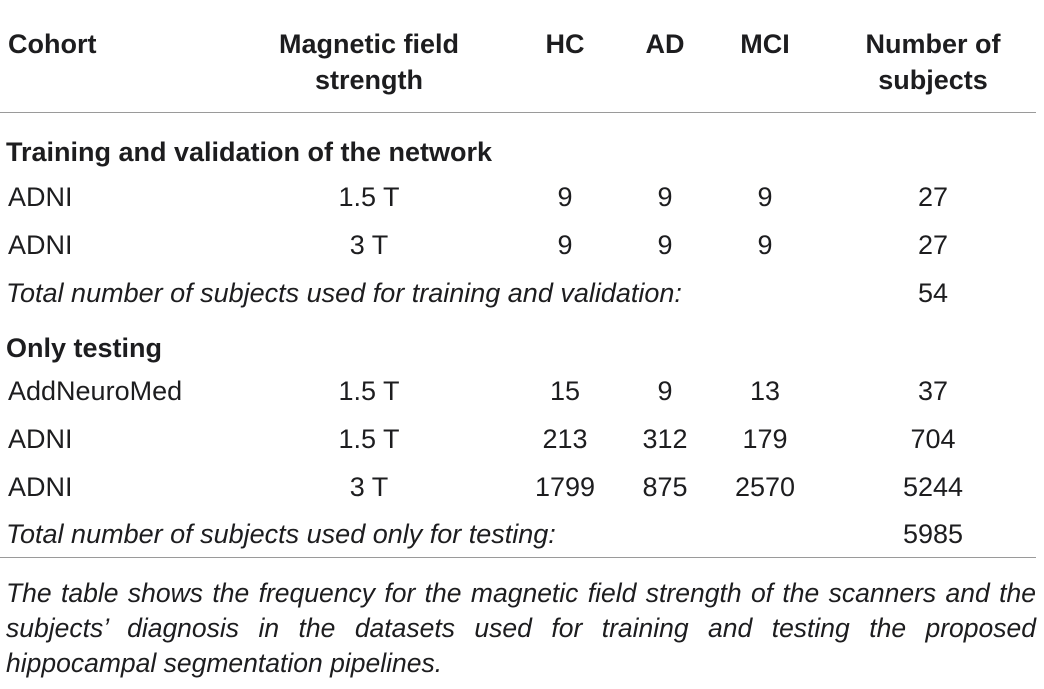 This screenshot has height=689, width=1044. What do you see at coordinates (518, 245) in the screenshot?
I see `table-row: ADNI 3 T 9 9 9 27` at bounding box center [518, 245].